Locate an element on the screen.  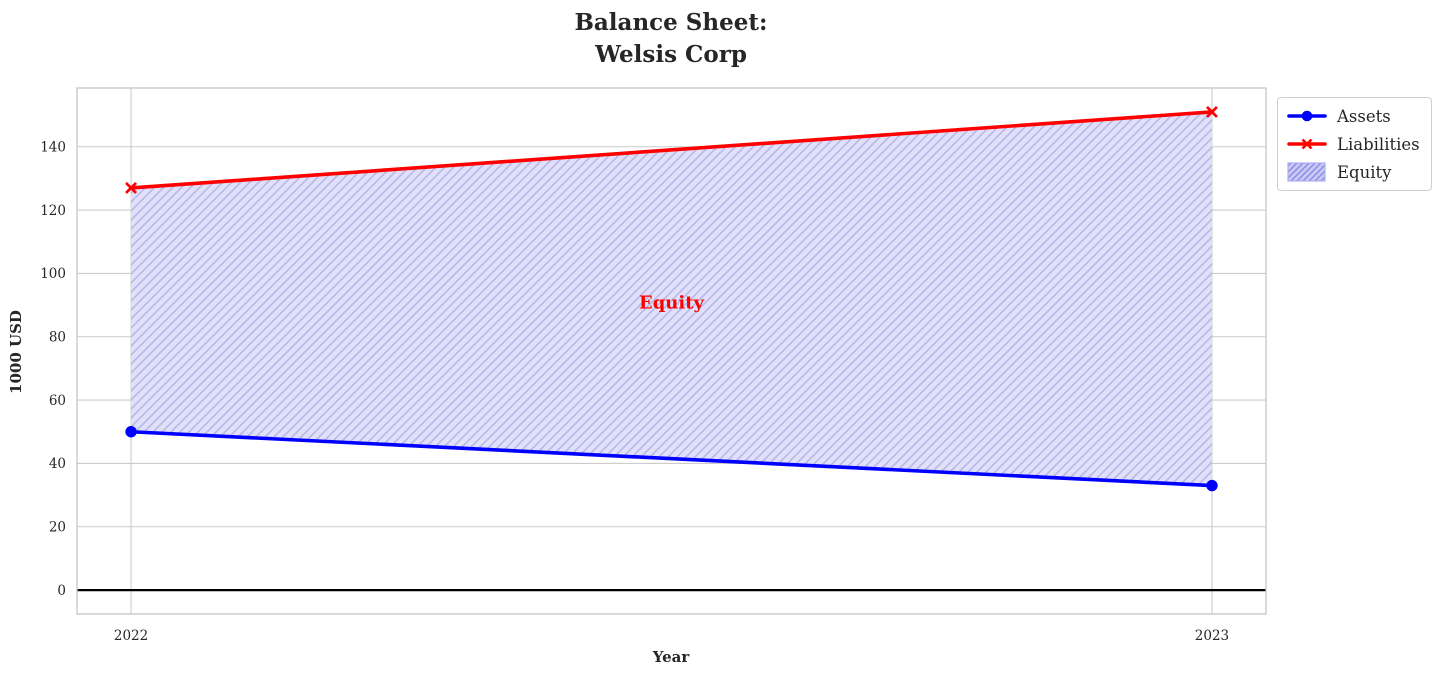
liabilities-line is located at coordinates (671, 150).